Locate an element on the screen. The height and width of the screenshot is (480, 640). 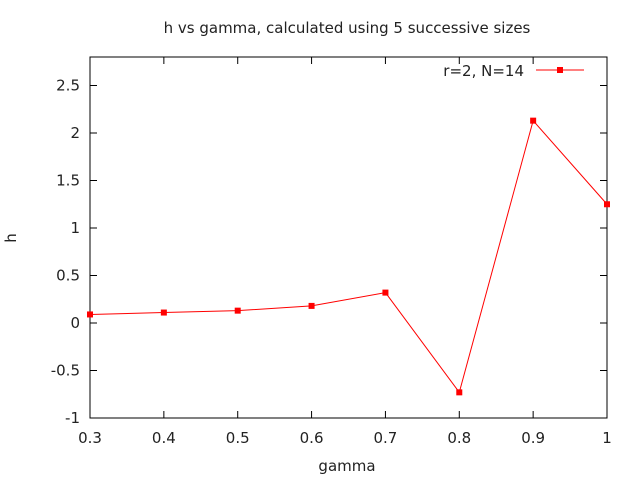
x-tick-label: 0.4 is located at coordinates (164, 438).